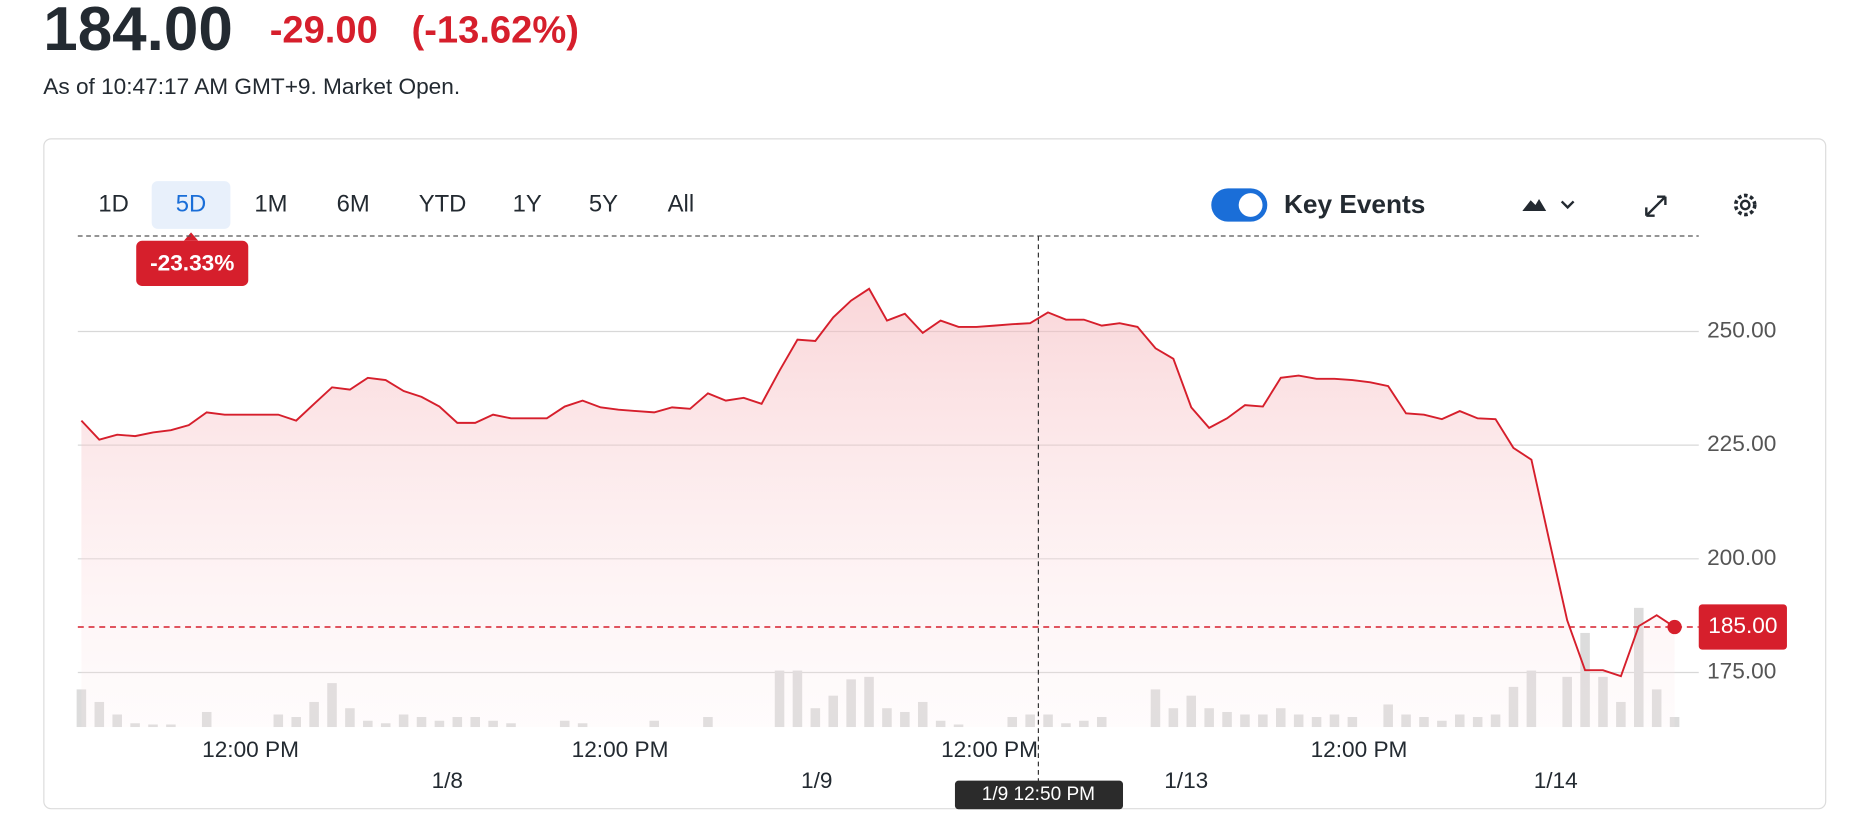 Image resolution: width=1860 pixels, height=825 pixels. I want to click on key-events-toggle, so click(1239, 205).